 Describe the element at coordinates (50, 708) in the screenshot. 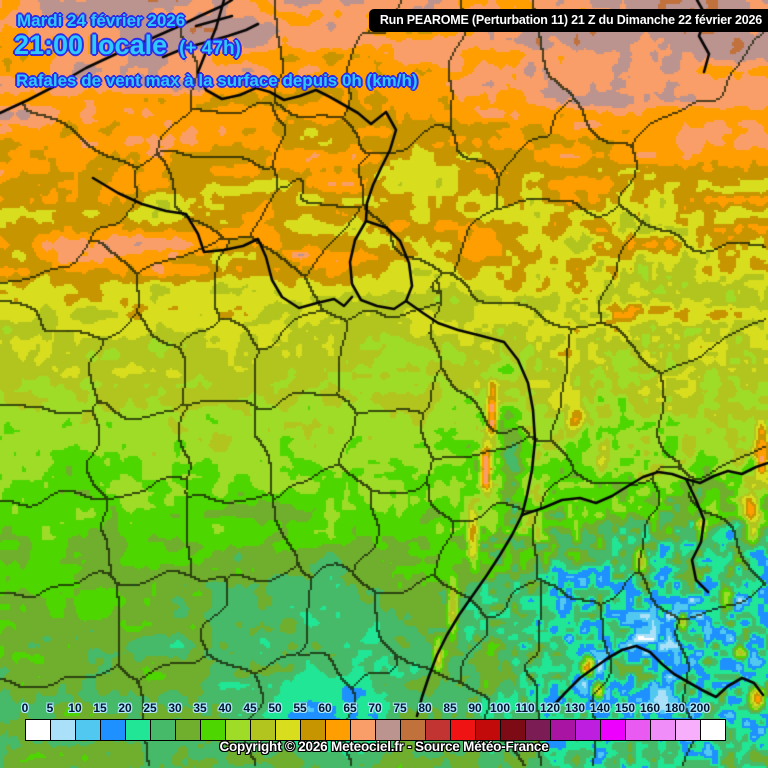

I see `legend-tick-label: 5` at that location.